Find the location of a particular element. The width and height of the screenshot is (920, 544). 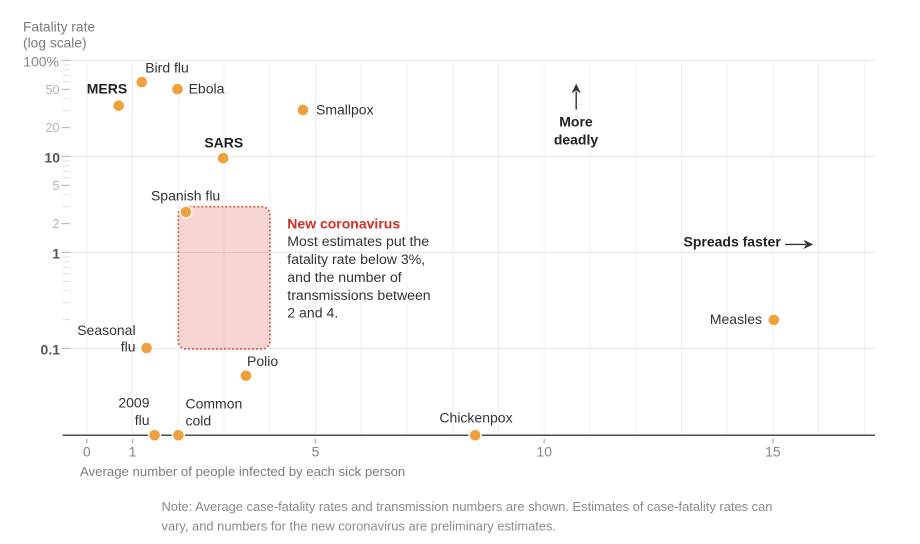

svg-text: cold is located at coordinates (199, 421).